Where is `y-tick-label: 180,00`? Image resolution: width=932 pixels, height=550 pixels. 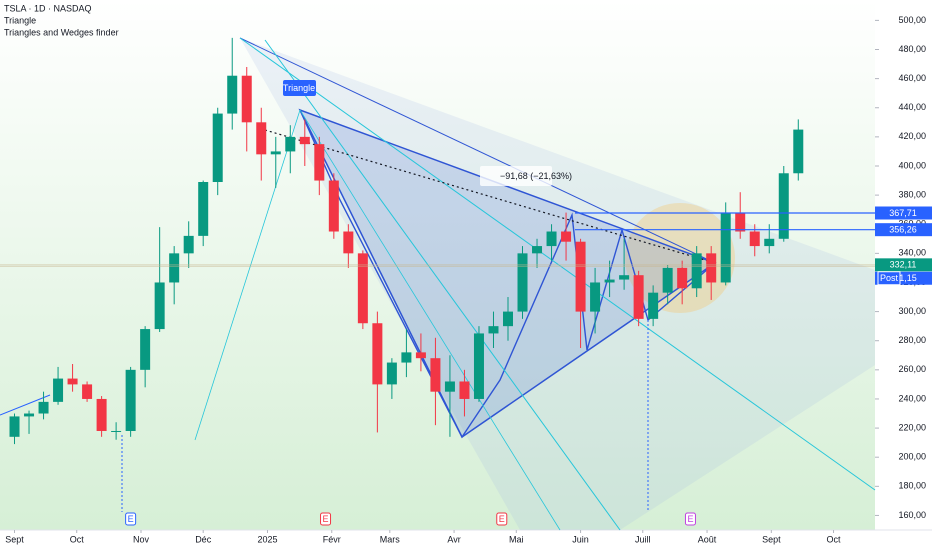
y-tick-label: 180,00 is located at coordinates (912, 486).